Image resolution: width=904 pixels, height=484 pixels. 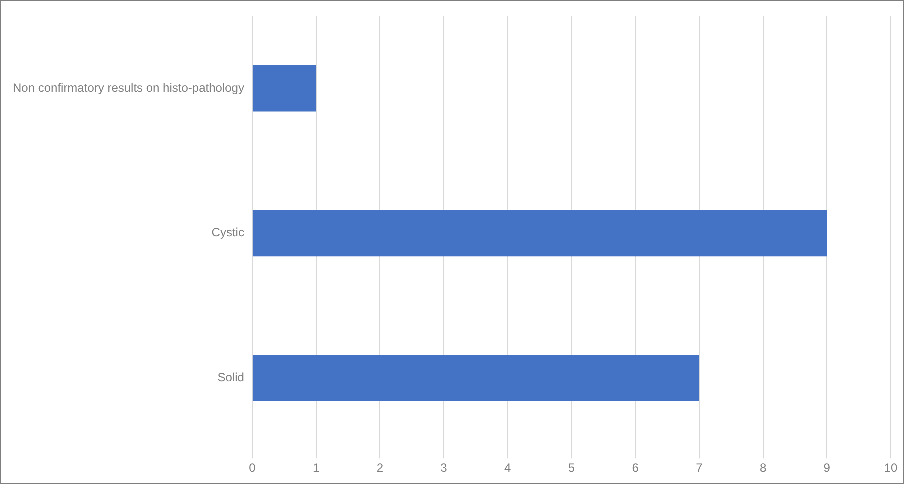 What do you see at coordinates (228, 233) in the screenshot?
I see `y-tick-label: Cystic` at bounding box center [228, 233].